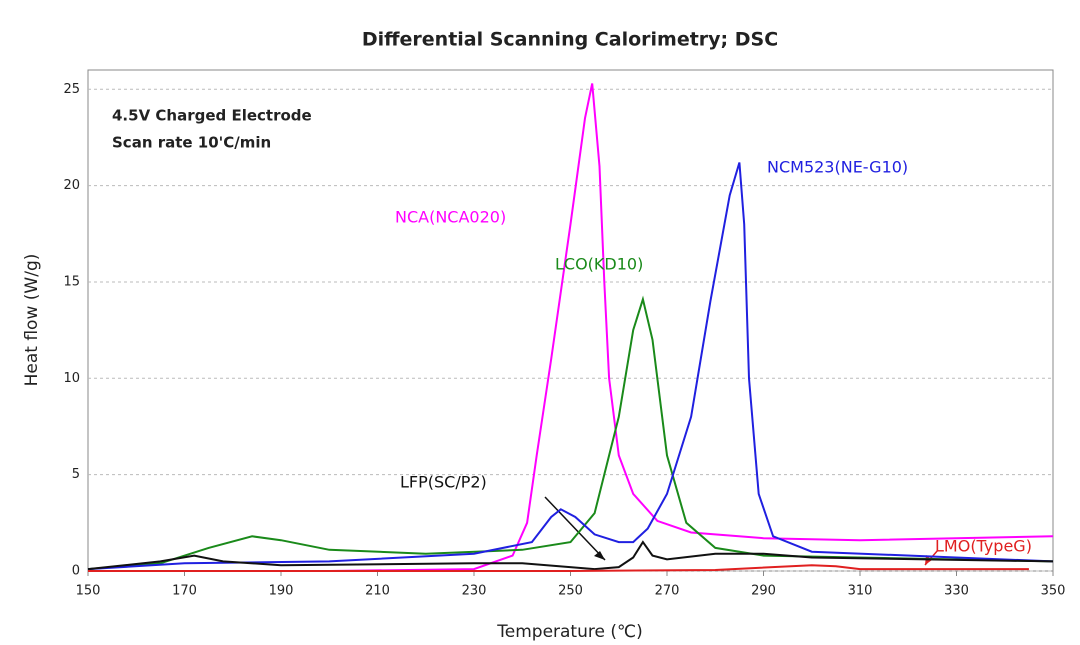  Describe the element at coordinates (443, 482) in the screenshot. I see `series-label: LFP(SC/P2)` at that location.